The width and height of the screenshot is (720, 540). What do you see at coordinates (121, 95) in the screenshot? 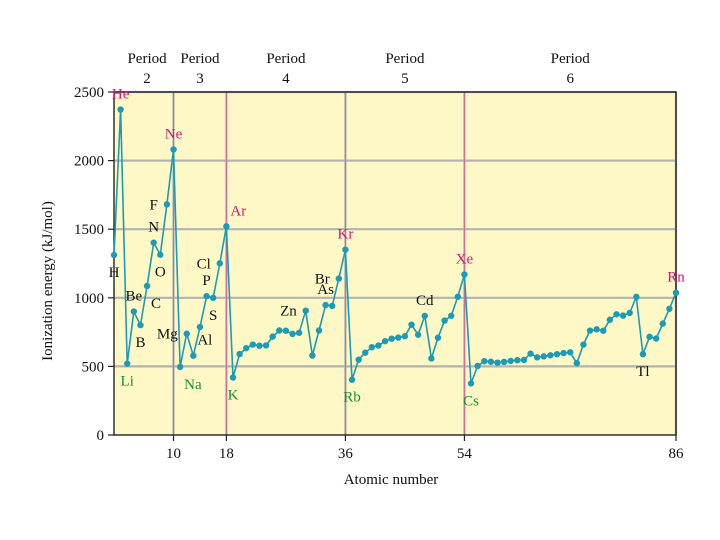
I see `element-label-he: He` at bounding box center [121, 95].